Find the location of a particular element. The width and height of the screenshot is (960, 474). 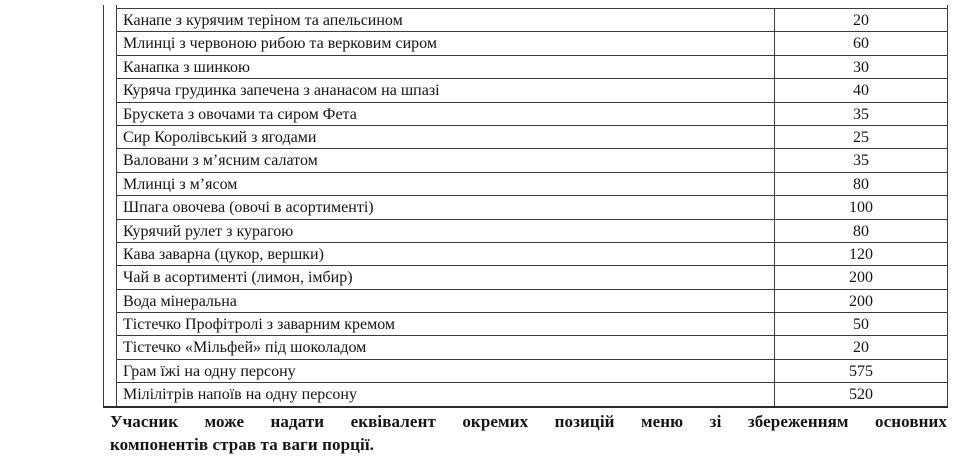

table-row: Вода мінеральна 200 is located at coordinates (532, 300).